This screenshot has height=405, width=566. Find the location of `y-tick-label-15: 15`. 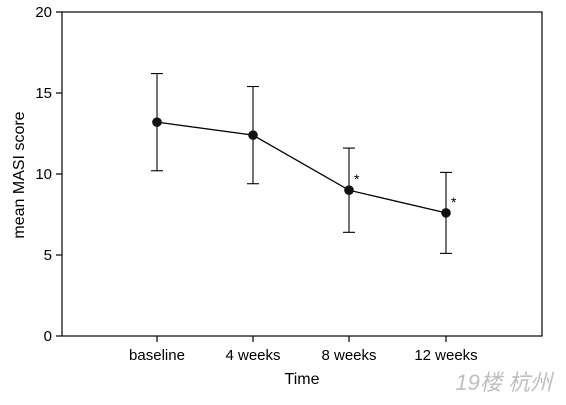

y-tick-label-15: 15 is located at coordinates (43, 93).